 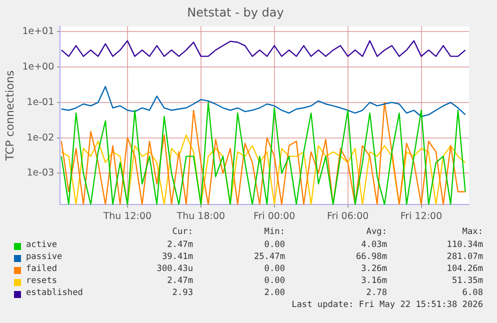 What do you see at coordinates (275, 216) in the screenshot?
I see `x-tick-label: Fri 00:00` at bounding box center [275, 216].